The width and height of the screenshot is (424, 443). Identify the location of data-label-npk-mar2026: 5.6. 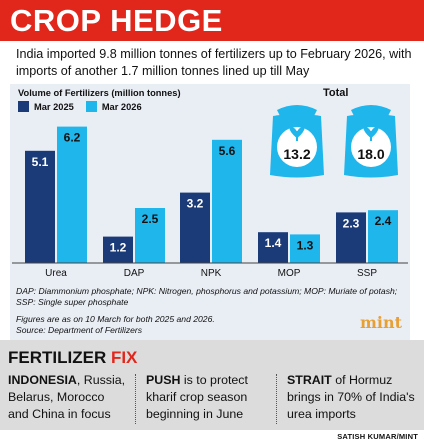
(227, 151).